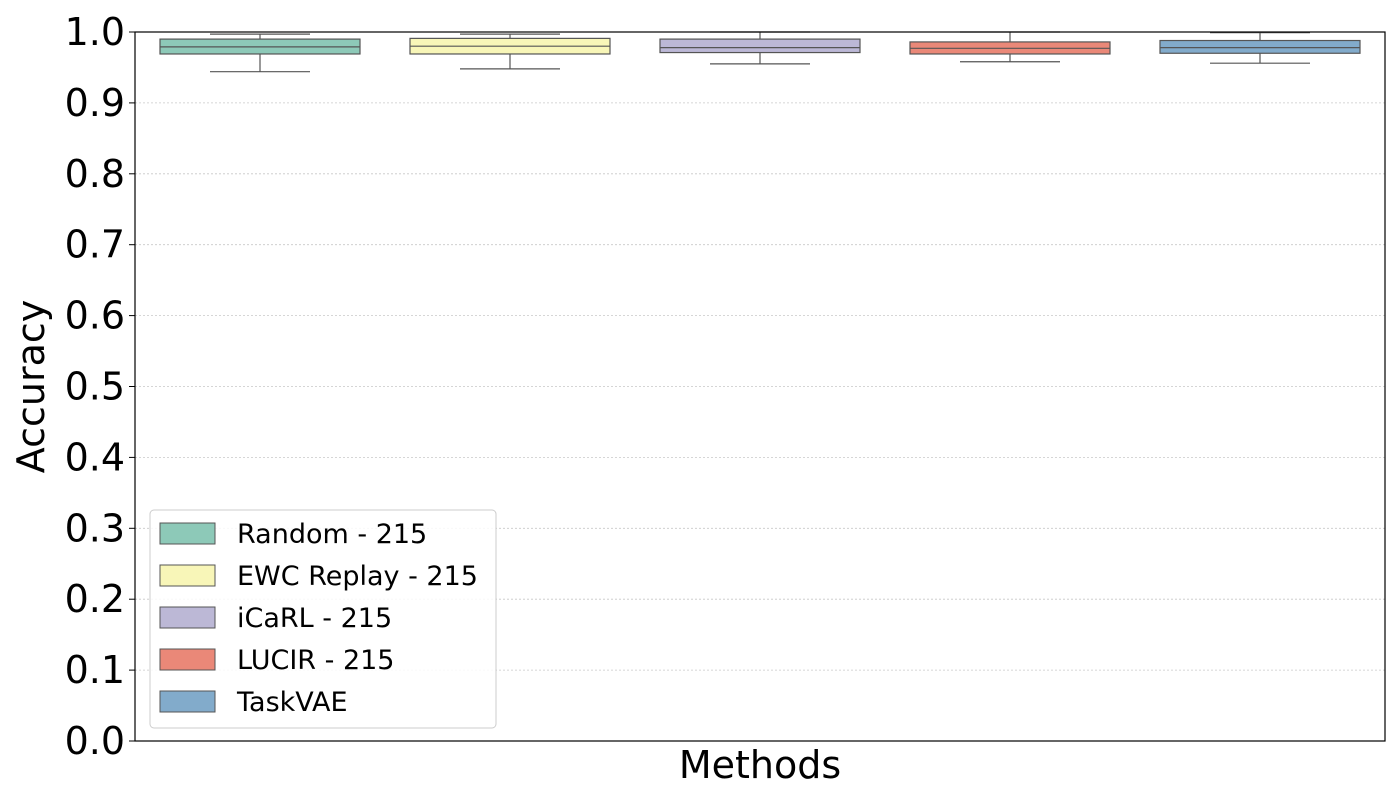 The height and width of the screenshot is (800, 1400). I want to click on legend-box, so click(323, 619).